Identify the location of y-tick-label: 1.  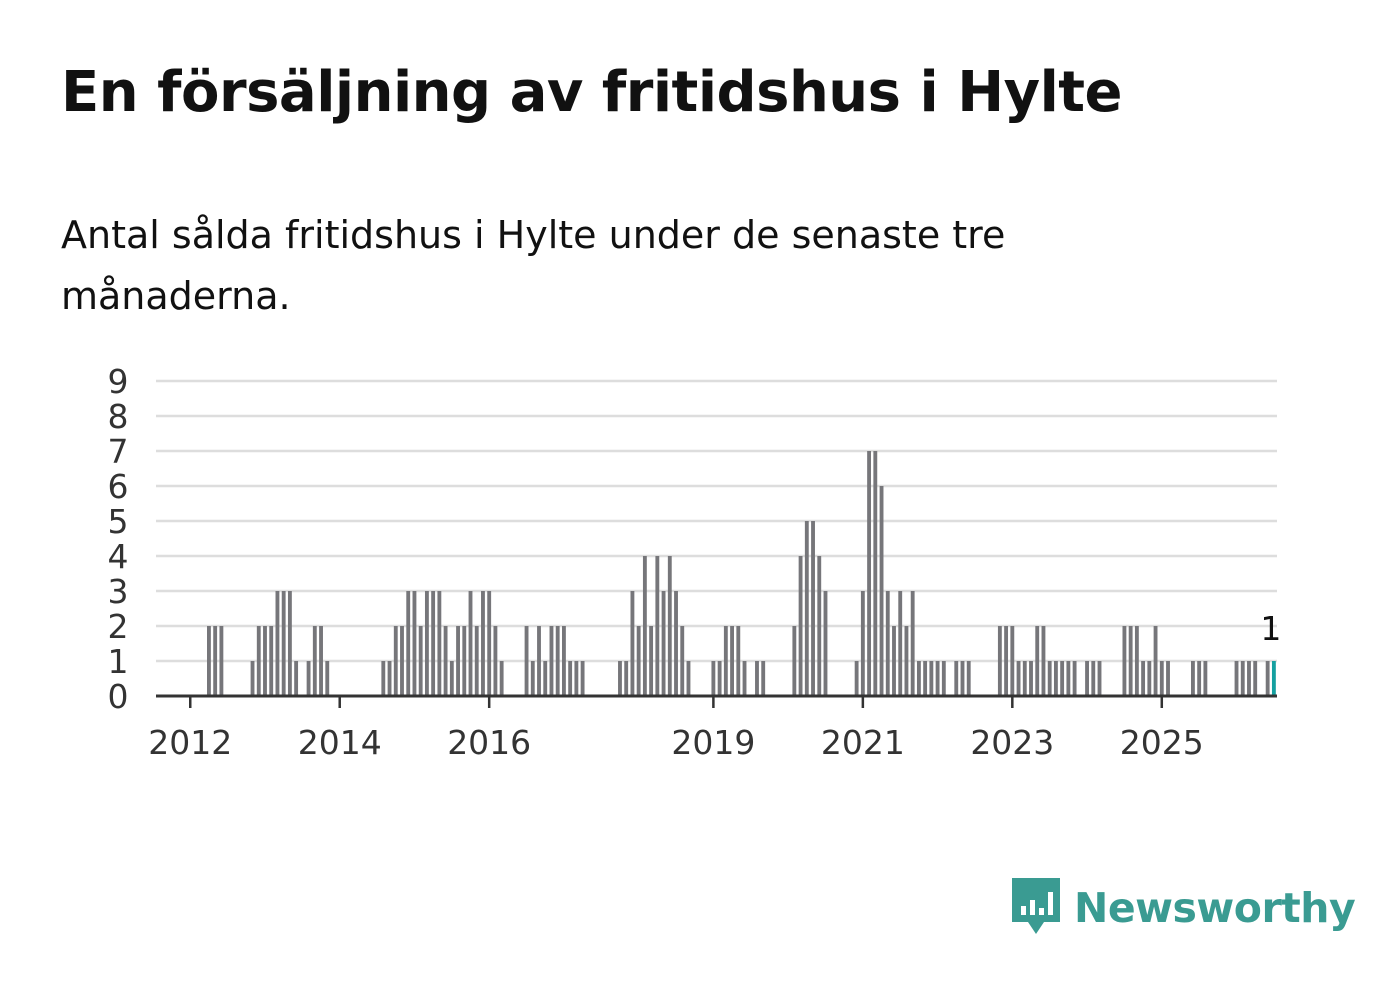
(118, 661).